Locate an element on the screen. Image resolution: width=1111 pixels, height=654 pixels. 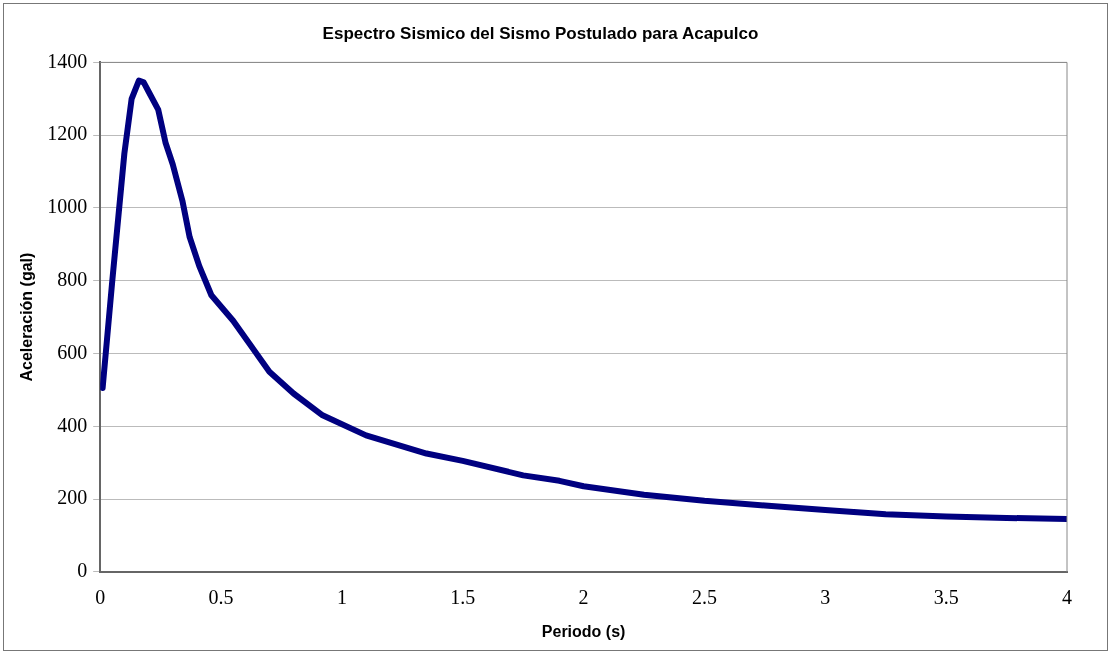
chart-title: Espectro Sismico del Sismo Postulado para Acapulco is located at coordinates (540, 33).